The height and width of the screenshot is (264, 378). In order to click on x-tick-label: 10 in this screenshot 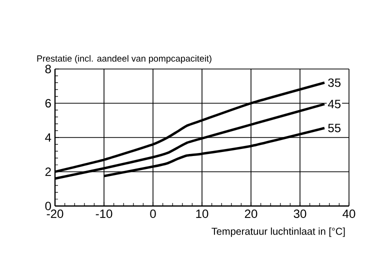, I will do `click(202, 214)`.